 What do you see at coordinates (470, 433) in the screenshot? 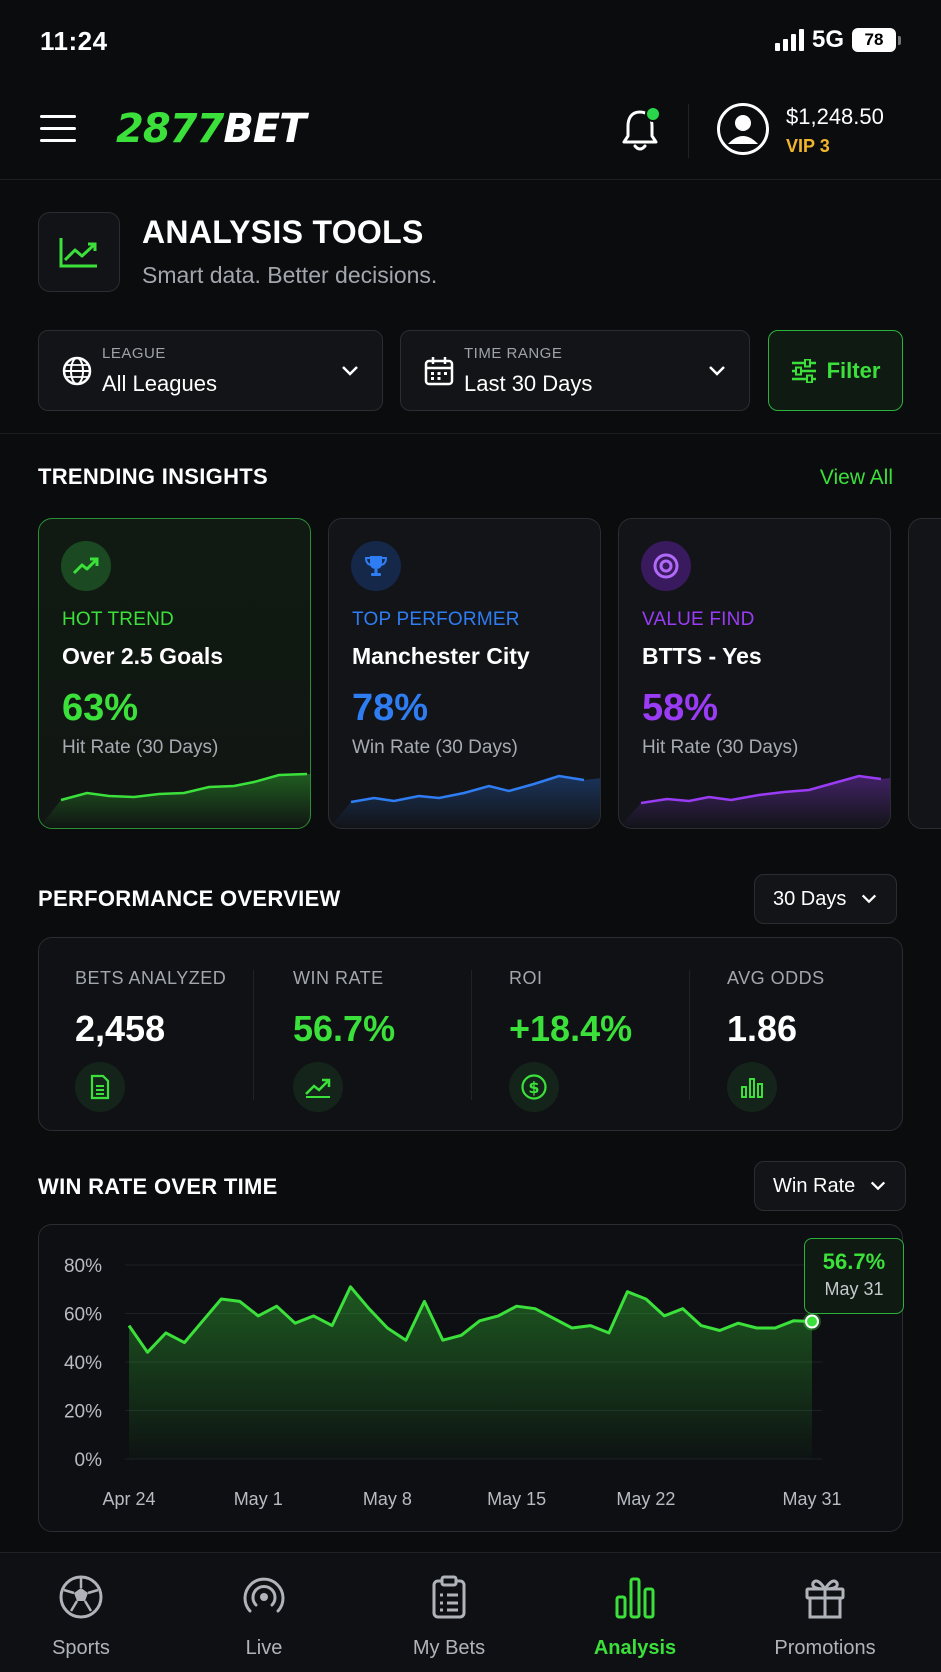
I see `section-divider` at bounding box center [470, 433].